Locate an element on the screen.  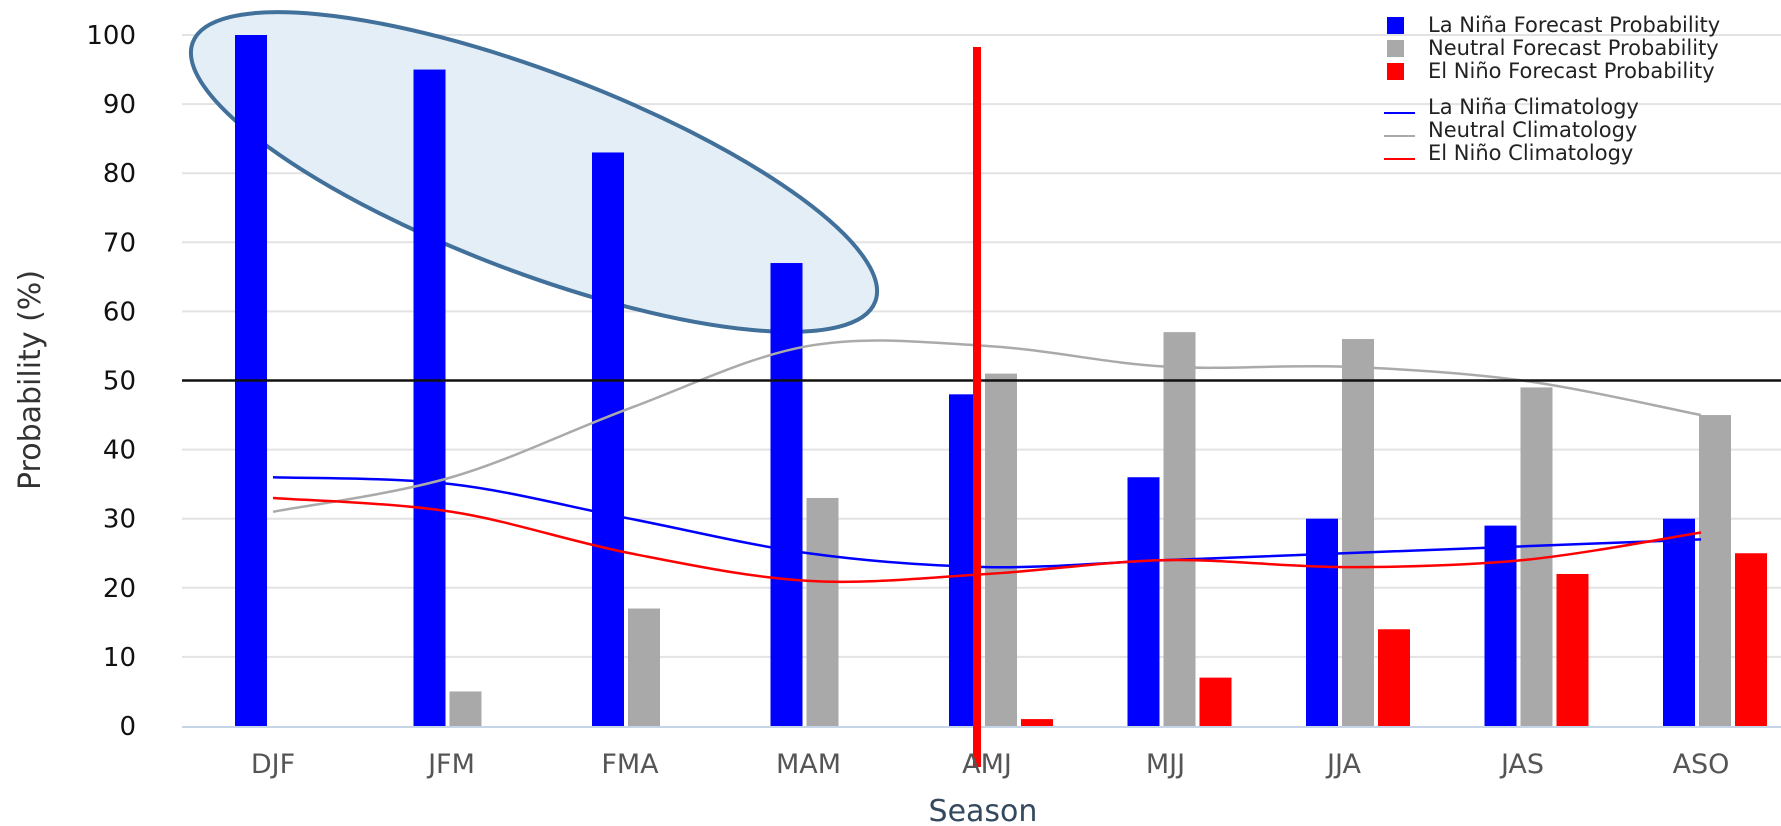
legend-swatch-neutral-forecast-probability is located at coordinates (1395, 48).